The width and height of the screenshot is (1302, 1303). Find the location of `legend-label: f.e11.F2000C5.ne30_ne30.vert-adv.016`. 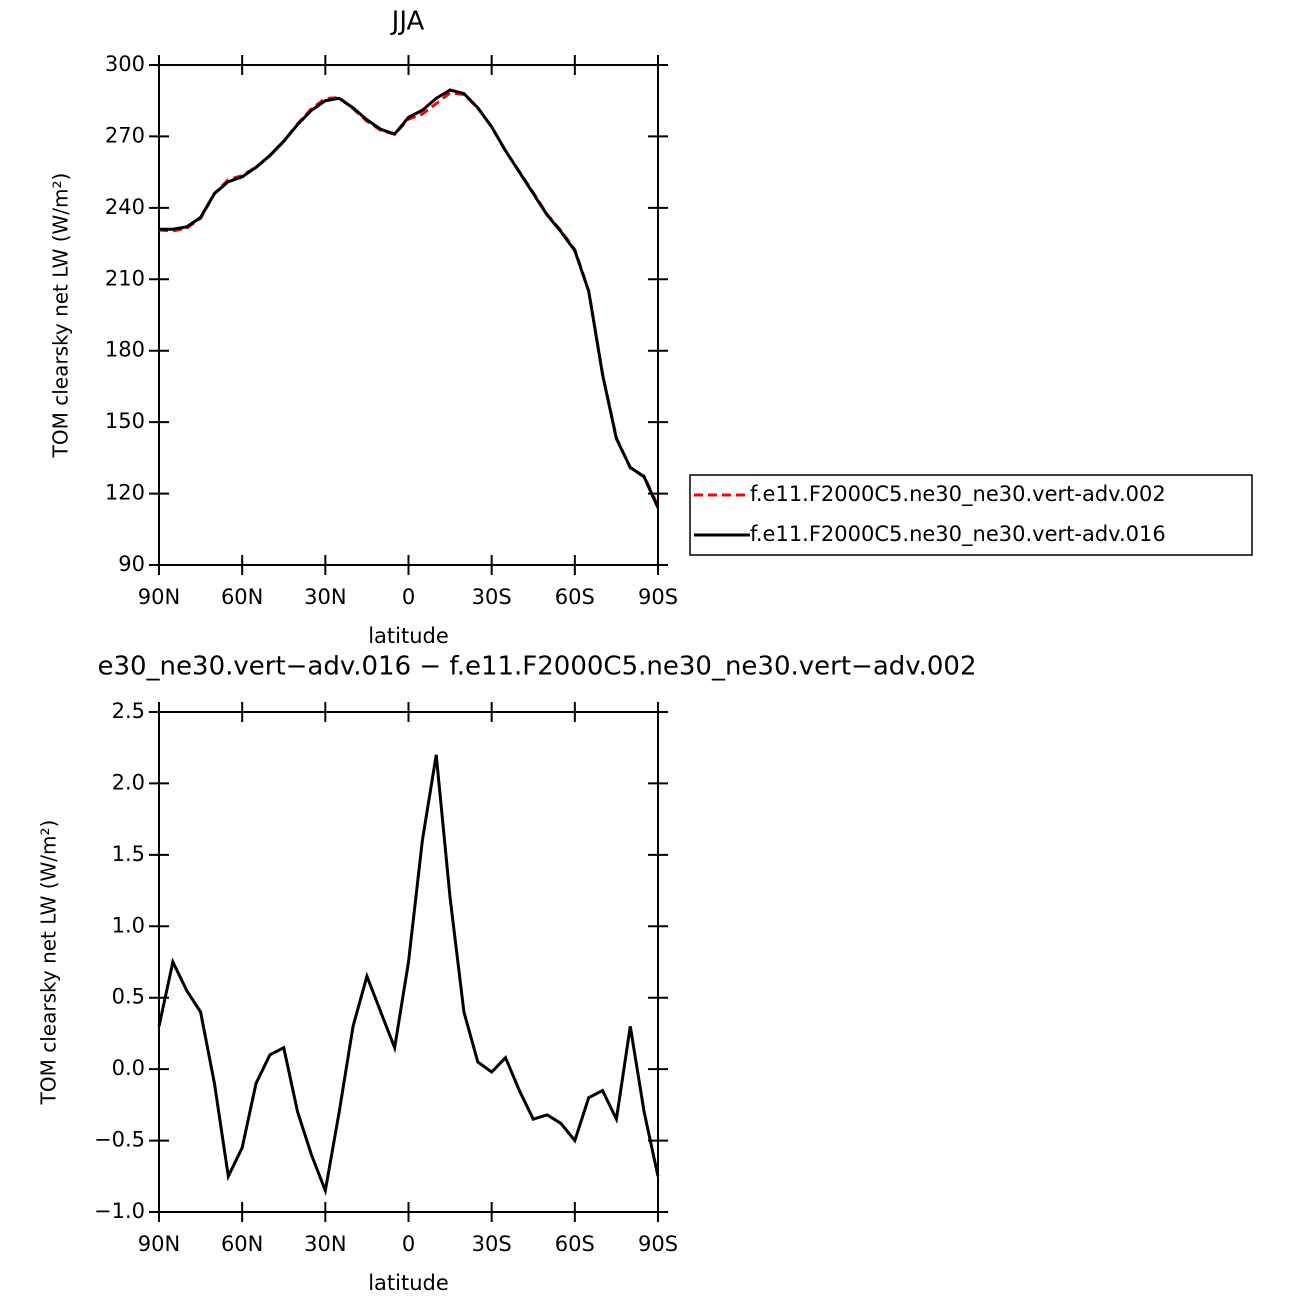

legend-label: f.e11.F2000C5.ne30_ne30.vert-adv.016 is located at coordinates (958, 534).